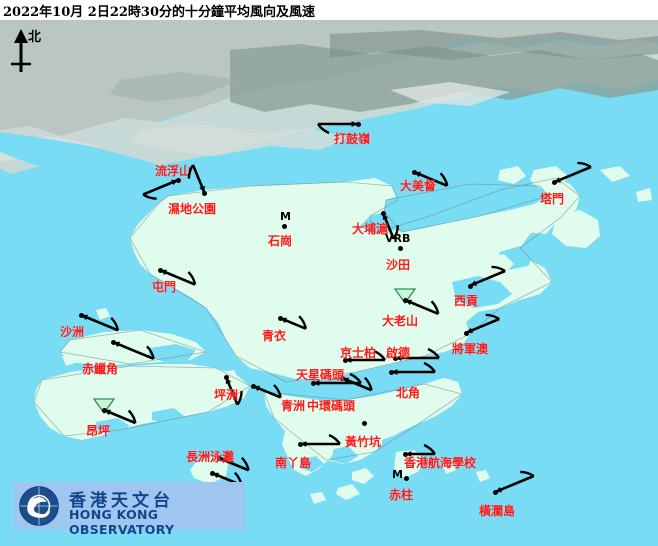 This screenshot has height=546, width=658. I want to click on station-label: 昂坪, so click(98, 431).